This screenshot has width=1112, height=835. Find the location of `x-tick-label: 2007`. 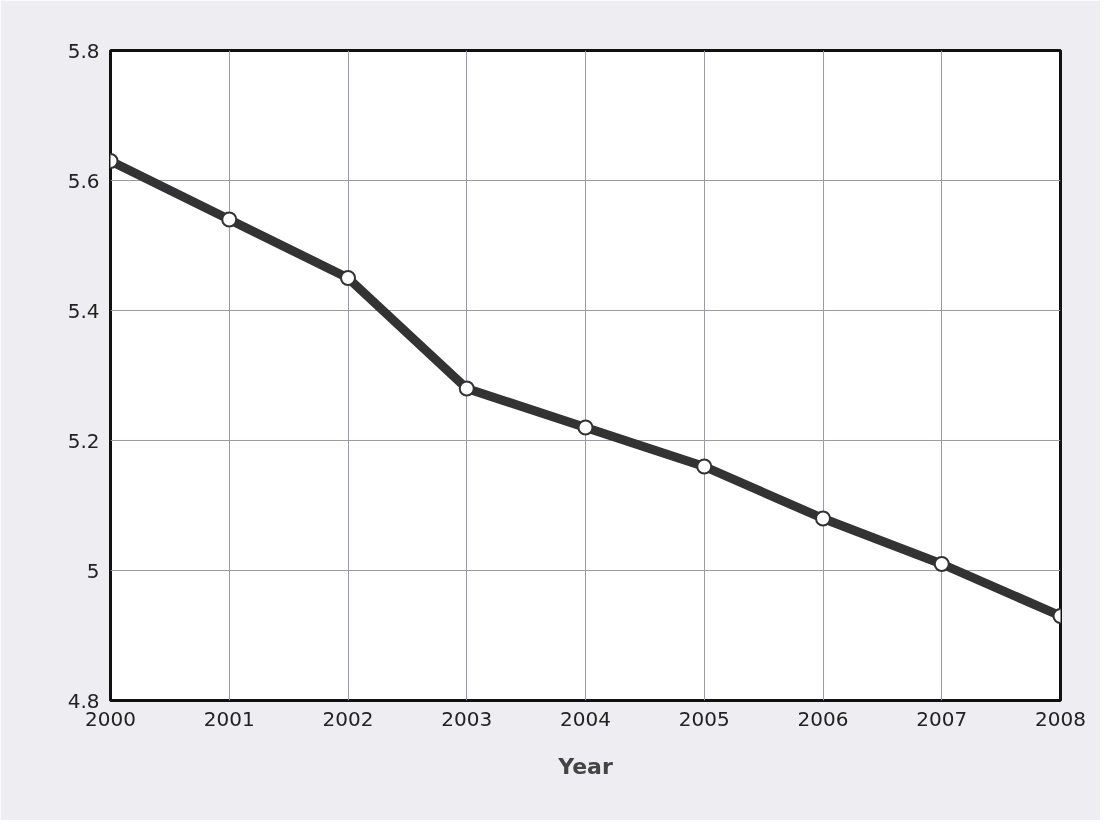

x-tick-label: 2007 is located at coordinates (942, 718).